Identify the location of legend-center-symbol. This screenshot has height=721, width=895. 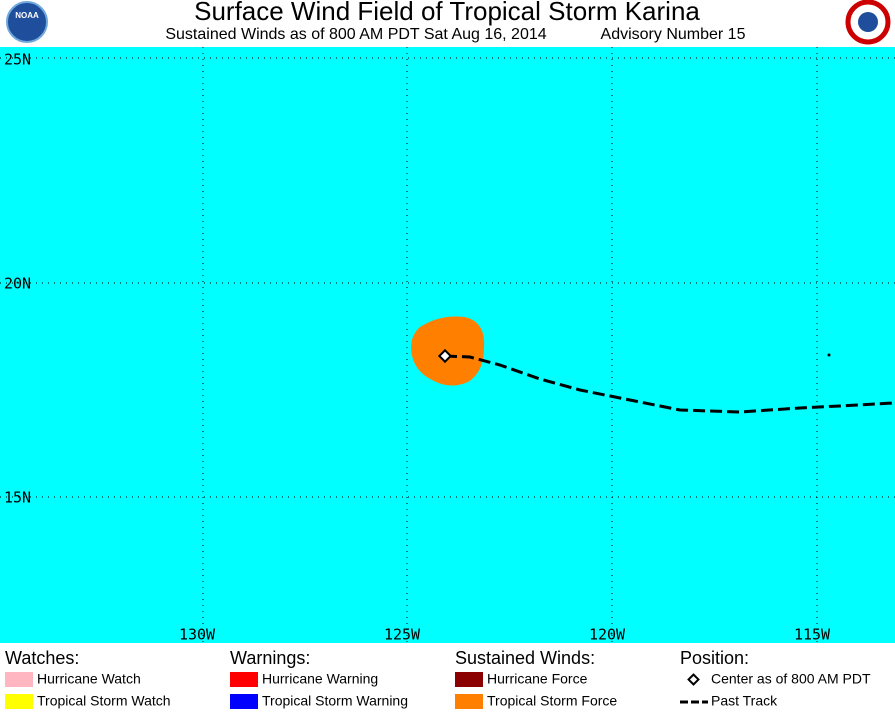
(693, 679).